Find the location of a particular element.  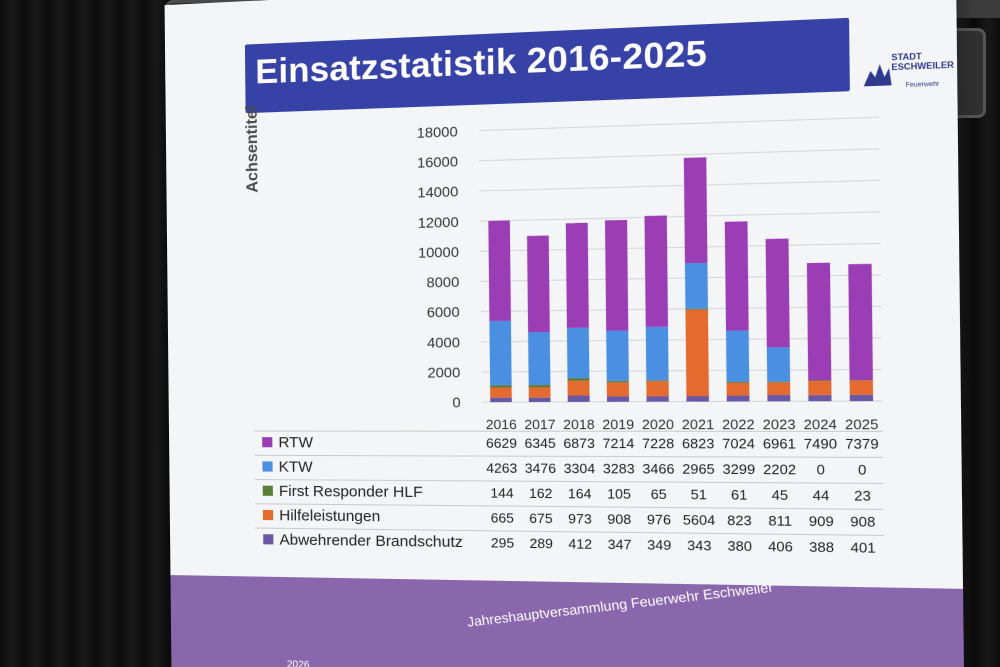

table-cell: 105 is located at coordinates (619, 494).